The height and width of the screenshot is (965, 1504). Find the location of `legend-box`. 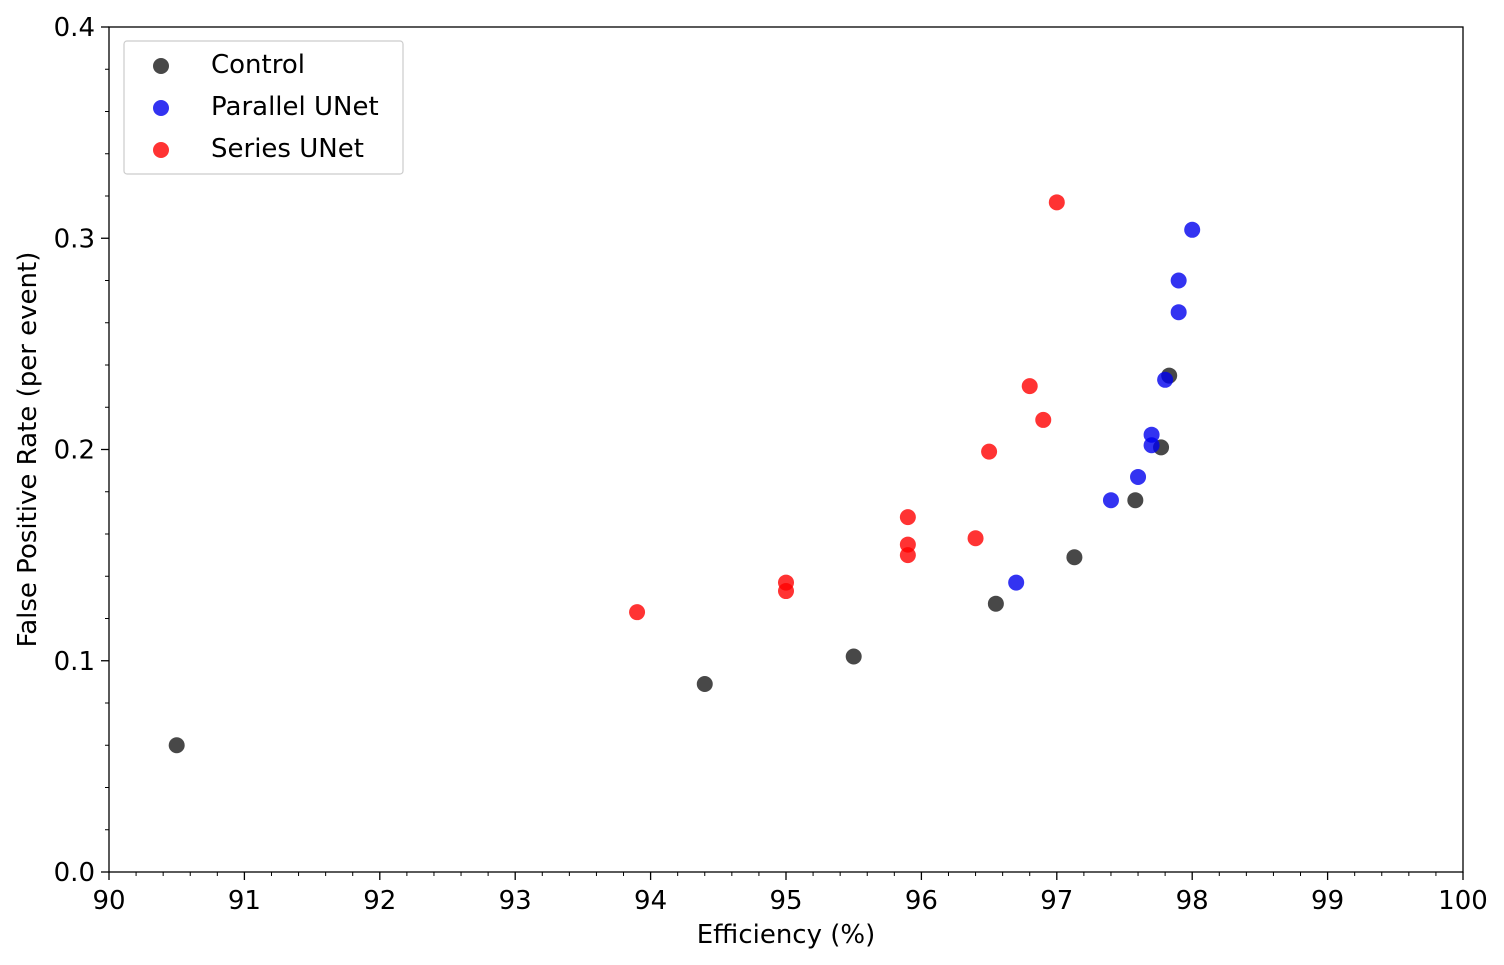

legend-box is located at coordinates (263, 107).